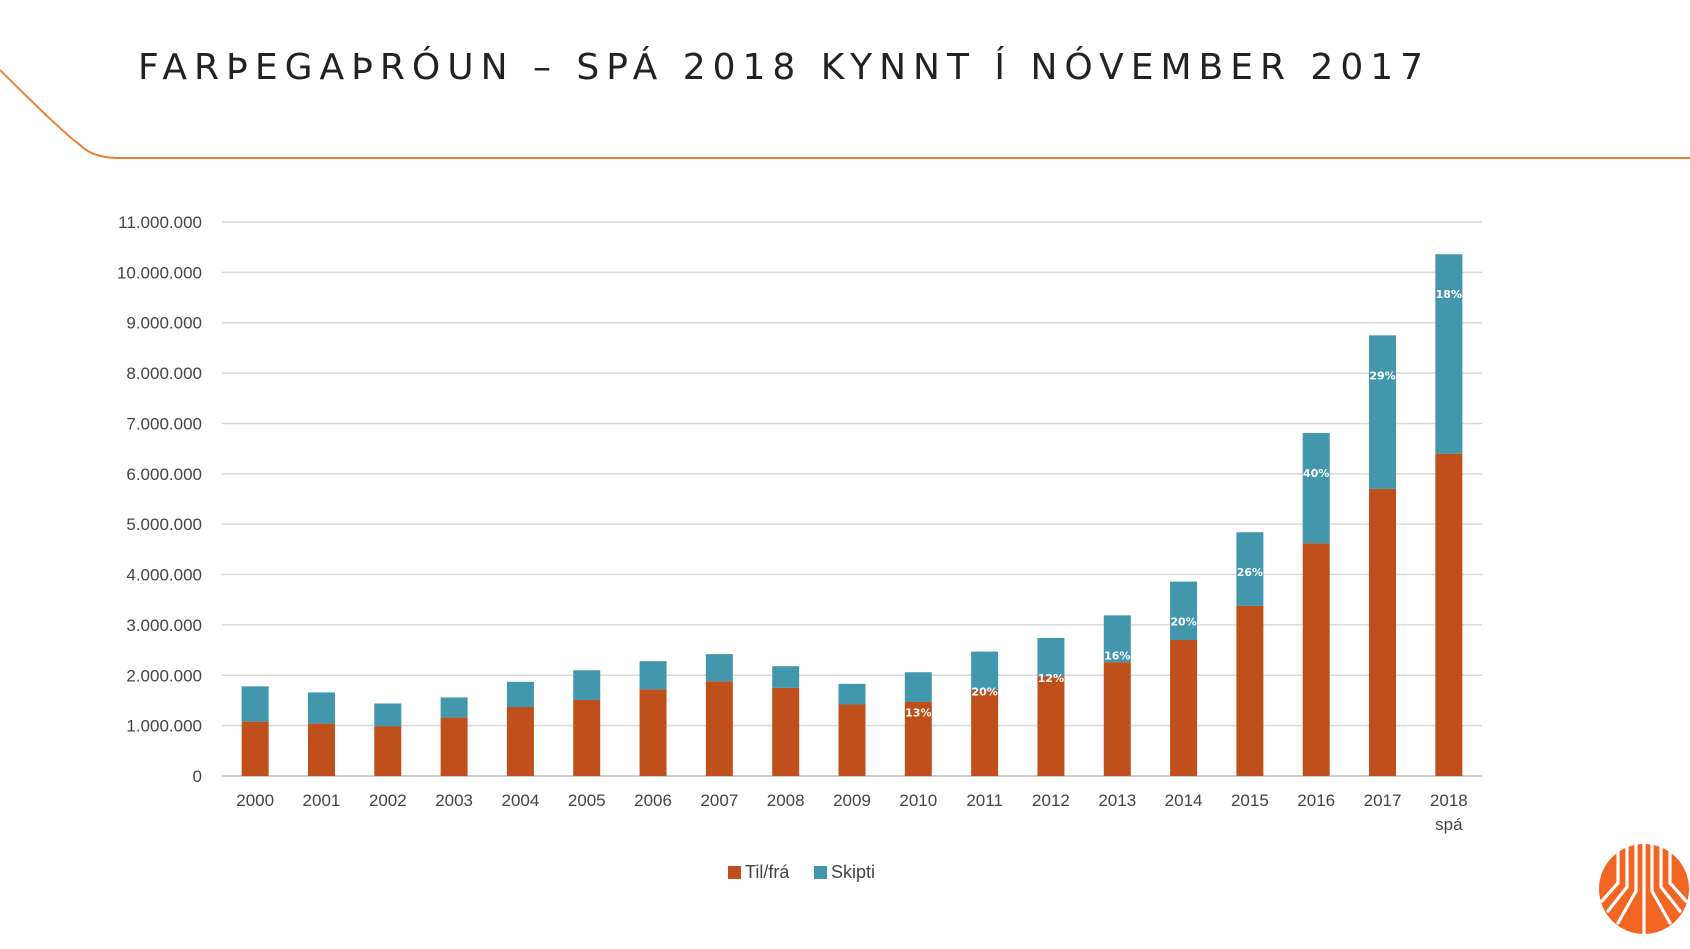  What do you see at coordinates (845, 114) in the screenshot?
I see `title-underline` at bounding box center [845, 114].